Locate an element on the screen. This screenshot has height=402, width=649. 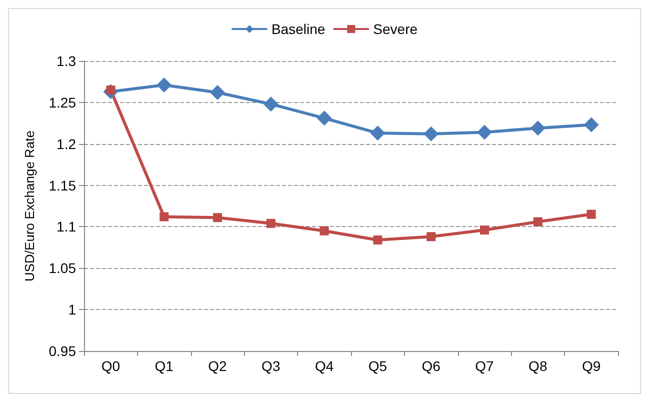
x-tick-label: Q9 is located at coordinates (591, 366).